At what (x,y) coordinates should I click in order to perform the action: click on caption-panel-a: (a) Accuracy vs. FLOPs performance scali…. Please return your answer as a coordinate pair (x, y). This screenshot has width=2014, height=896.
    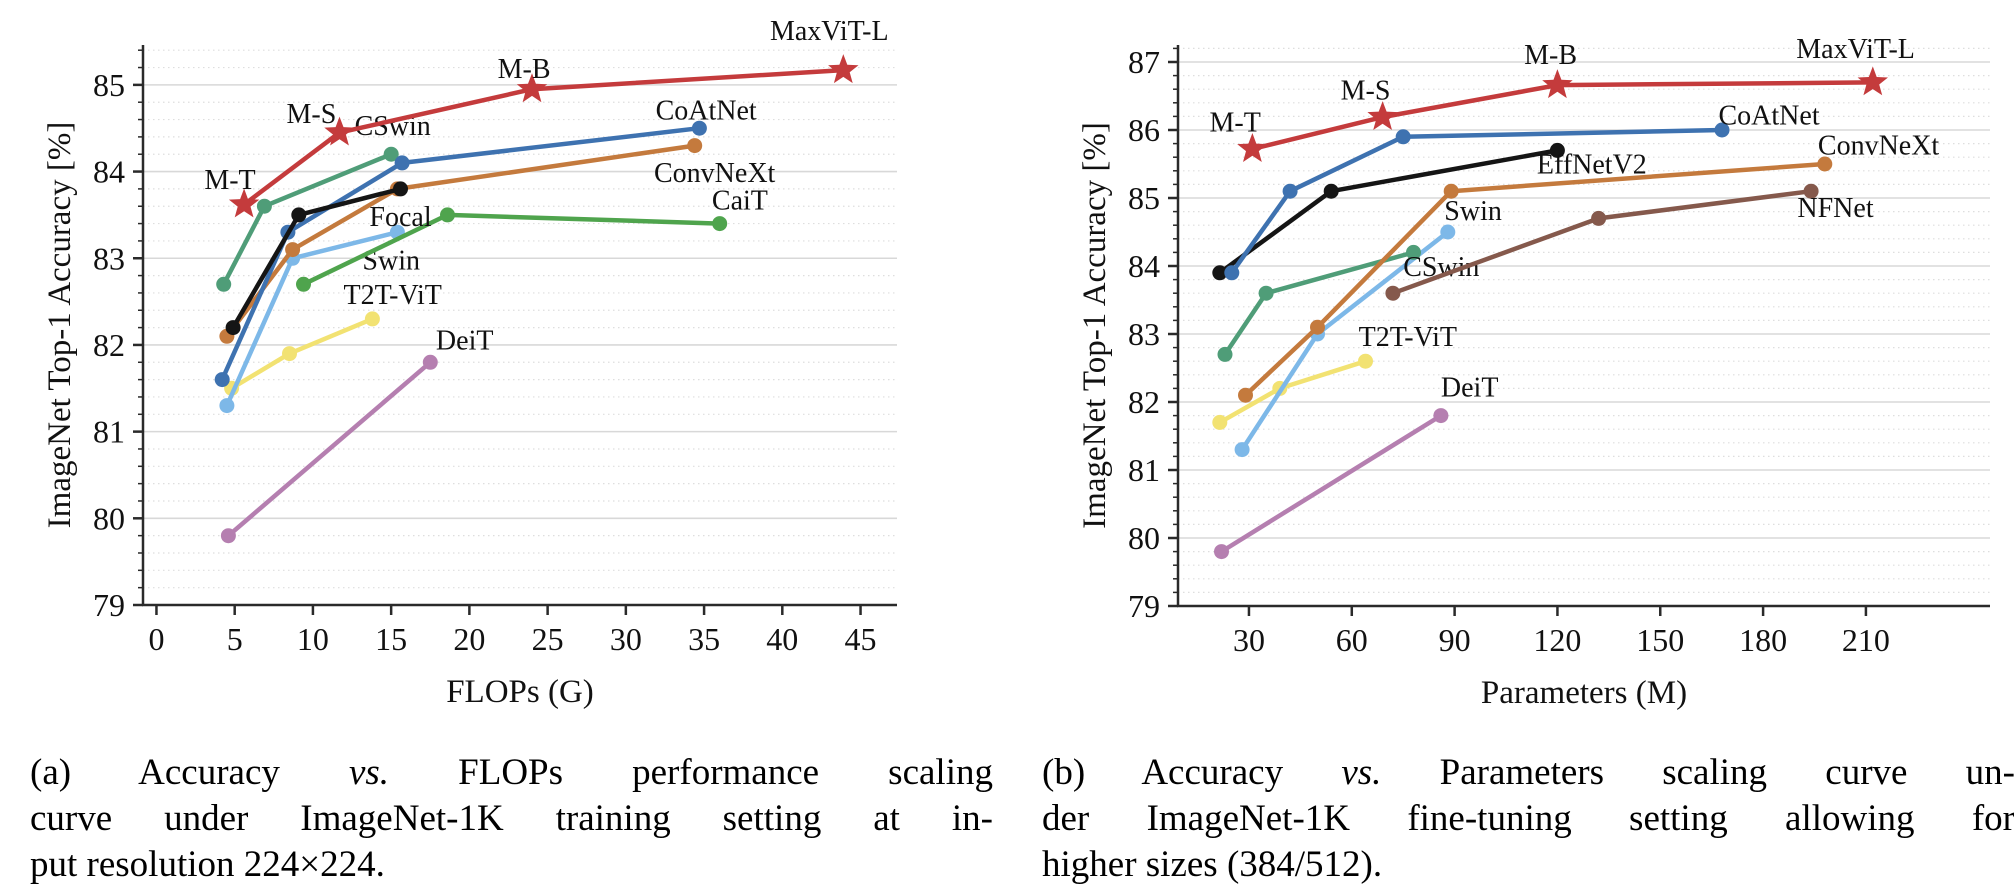
    Looking at the image, I should click on (511, 819).